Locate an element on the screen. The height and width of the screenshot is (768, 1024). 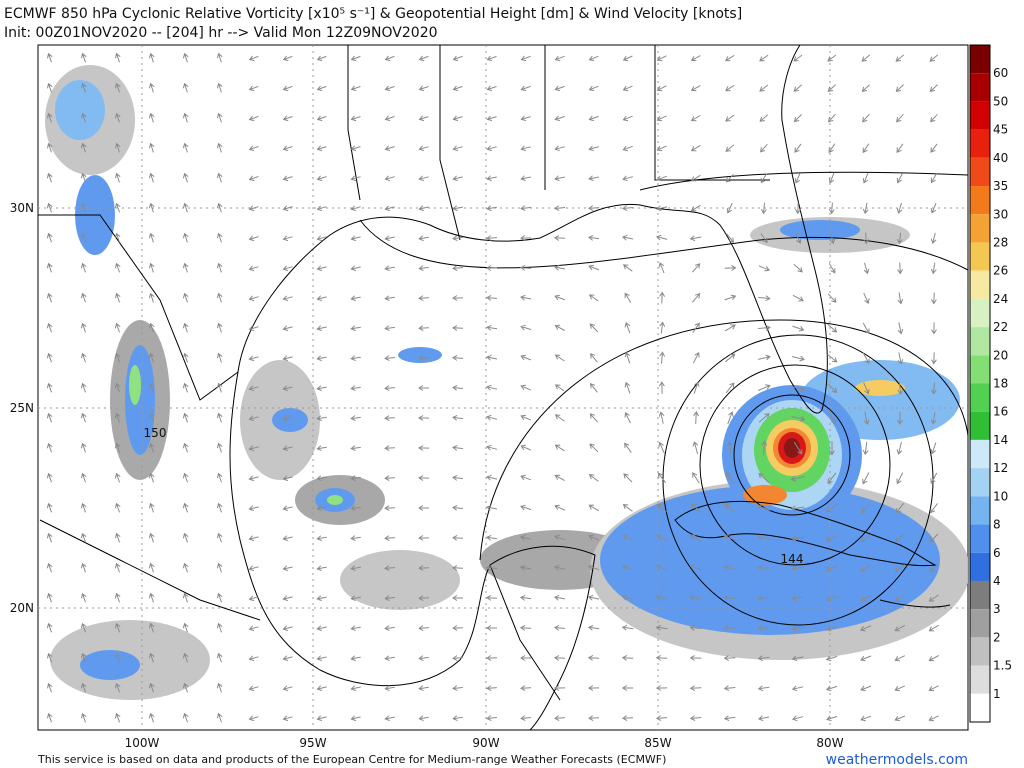
colorbar-label: 14 is located at coordinates (1000, 440).